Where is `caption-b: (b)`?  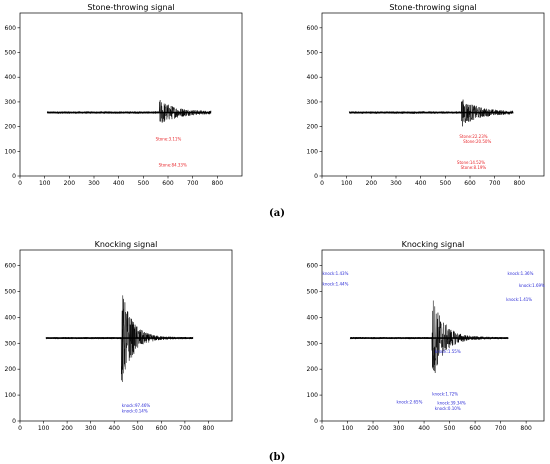 caption-b: (b) is located at coordinates (277, 457).